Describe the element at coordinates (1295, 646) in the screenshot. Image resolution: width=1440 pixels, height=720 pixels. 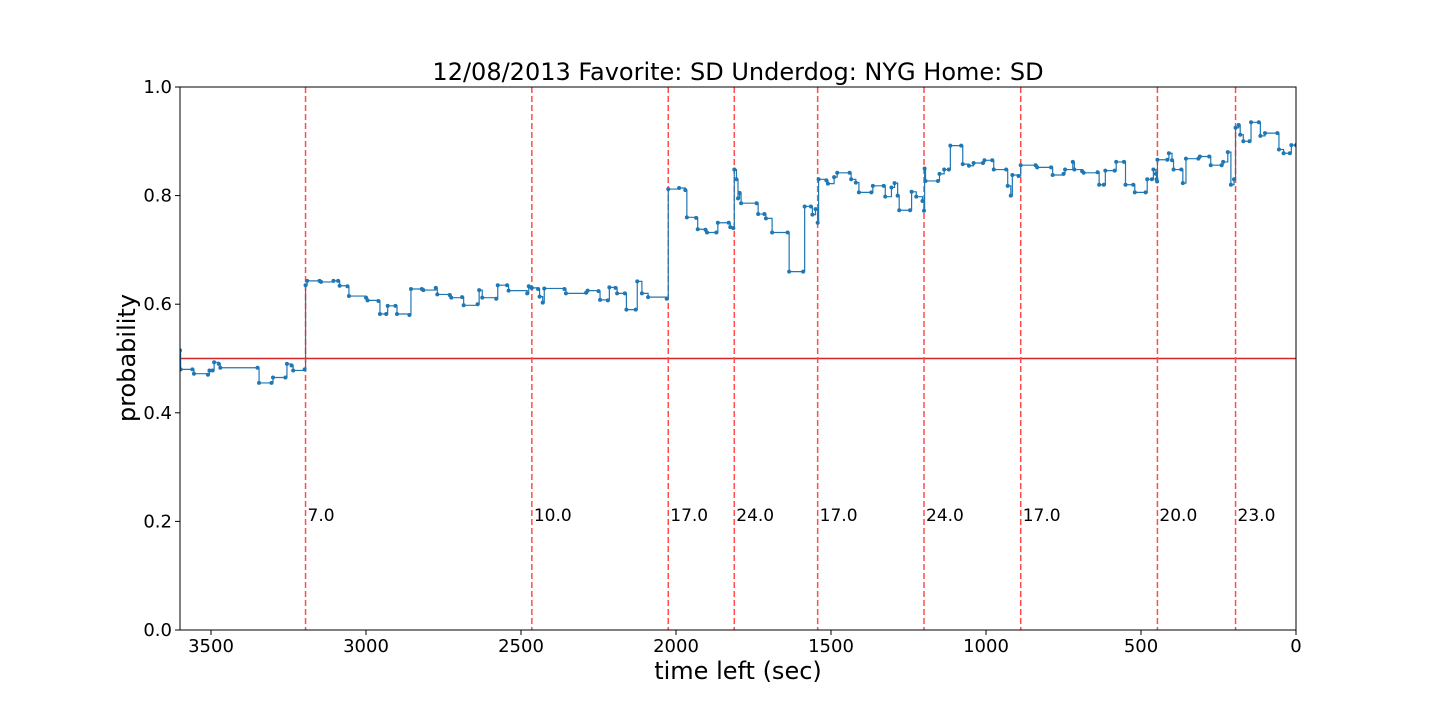
I see `x-tick-label: 0` at that location.